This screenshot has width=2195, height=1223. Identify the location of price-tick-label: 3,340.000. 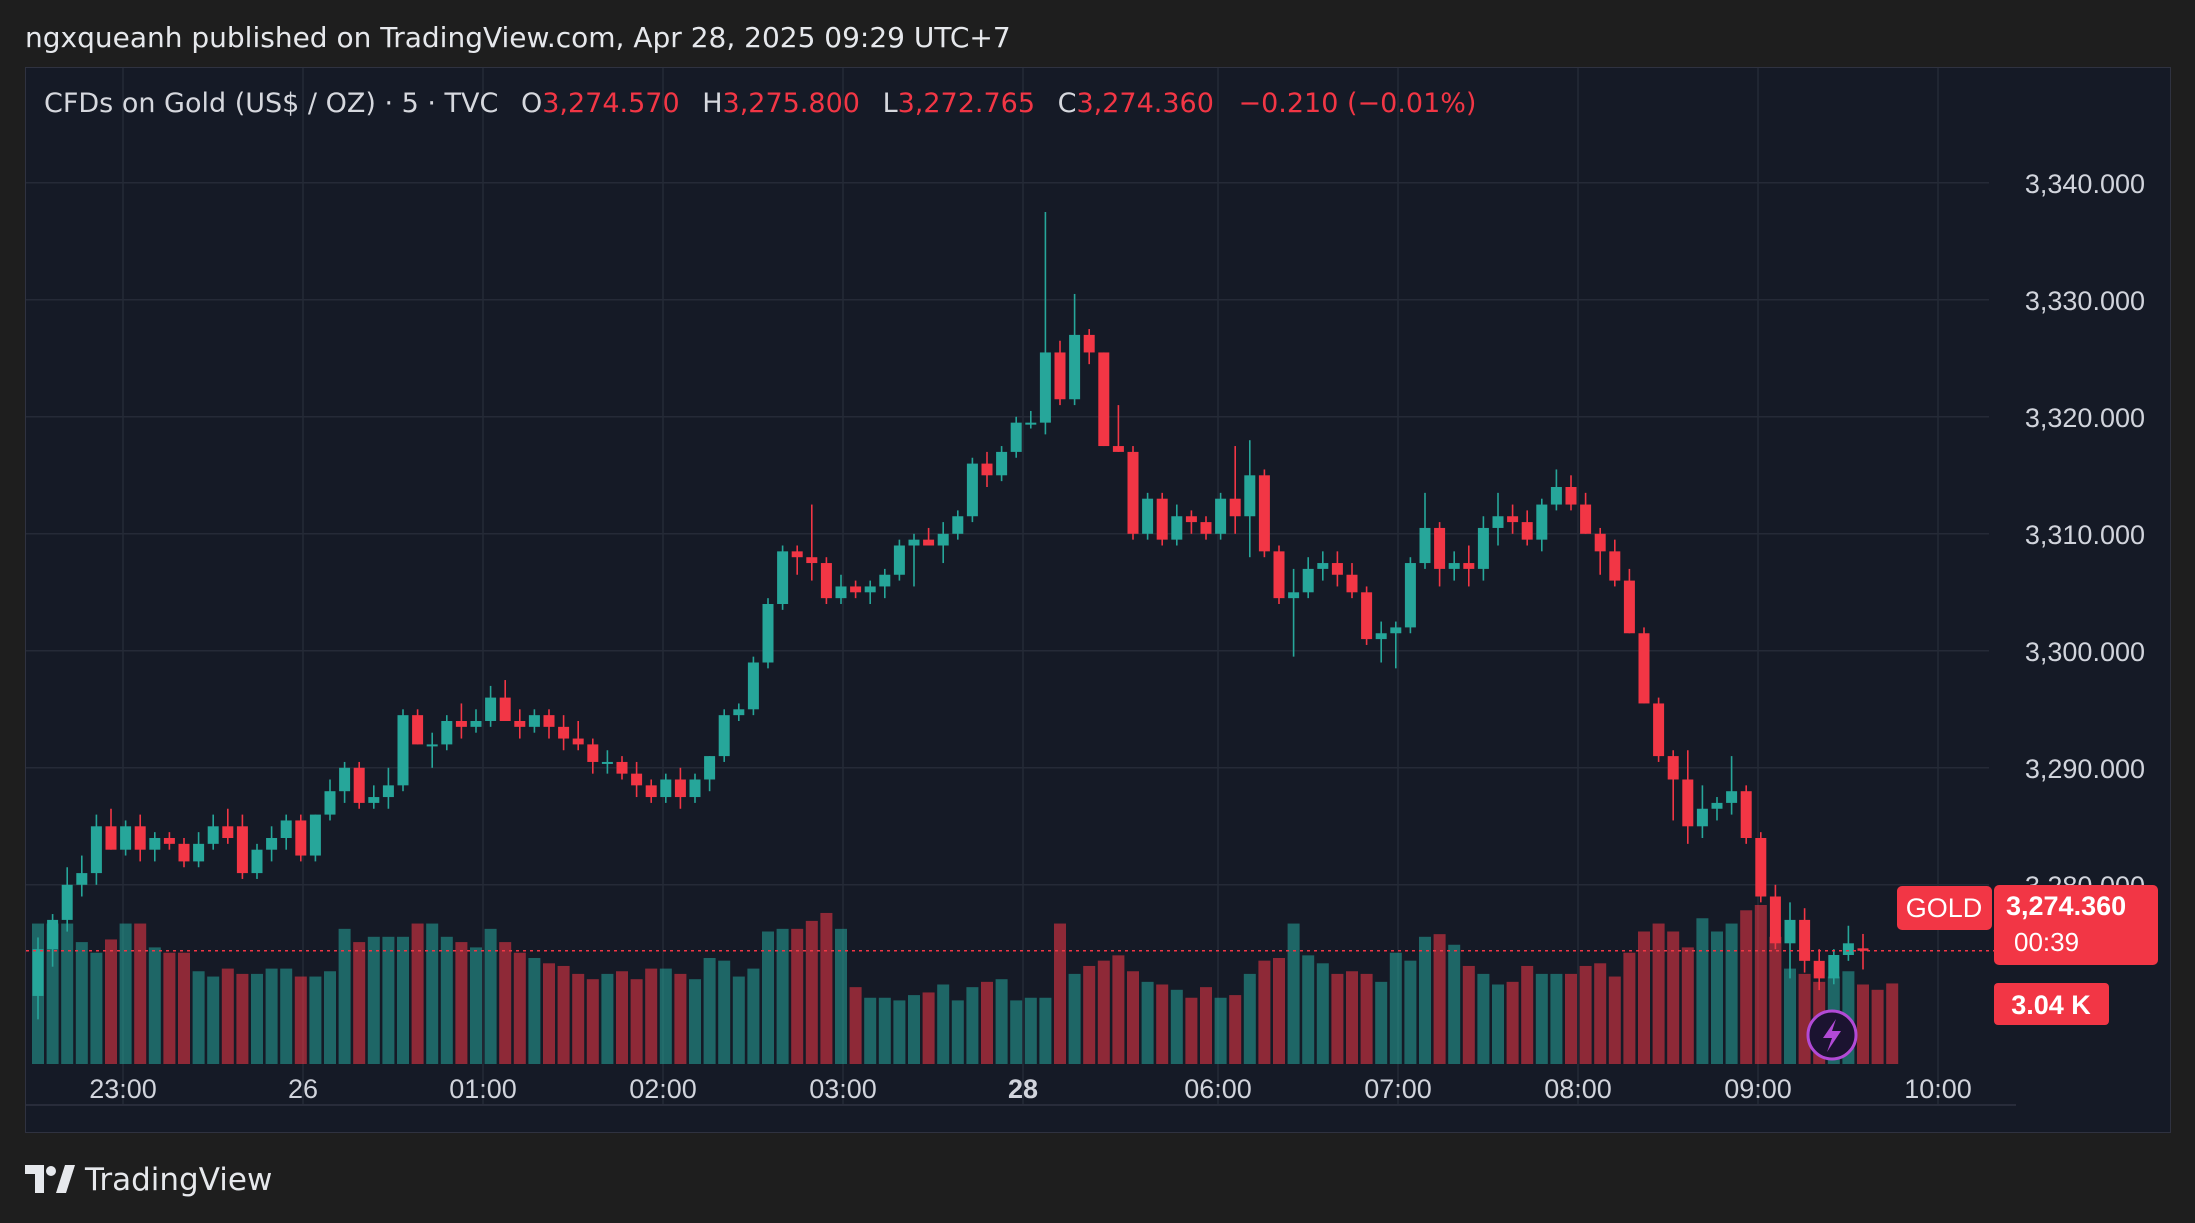
(2085, 184).